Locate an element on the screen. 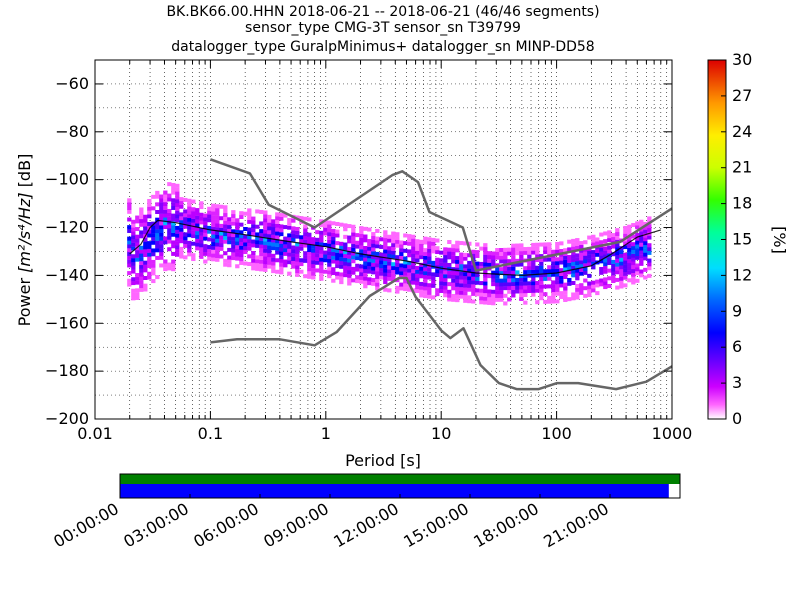  y-tick-label: −180 is located at coordinates (67, 370).